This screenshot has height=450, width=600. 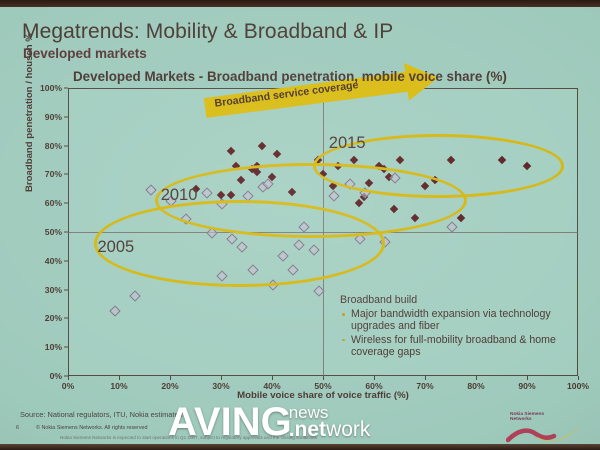 What do you see at coordinates (374, 386) in the screenshot?
I see `x-tick-label: 60%` at bounding box center [374, 386].